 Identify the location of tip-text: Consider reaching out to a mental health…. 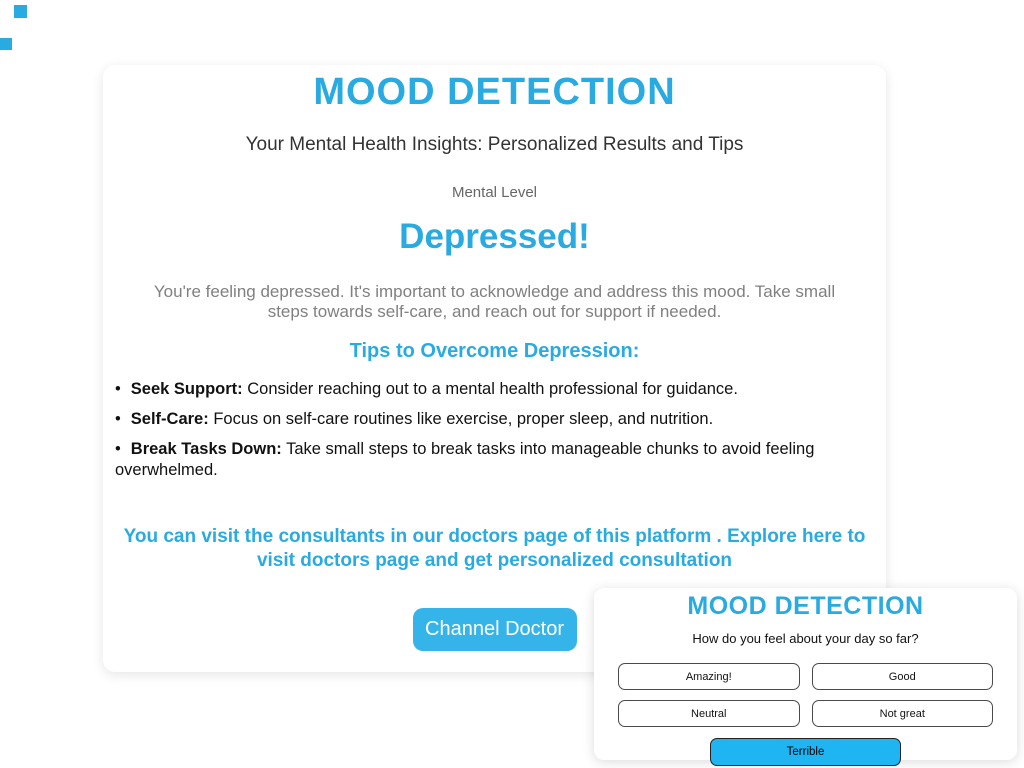
(490, 389).